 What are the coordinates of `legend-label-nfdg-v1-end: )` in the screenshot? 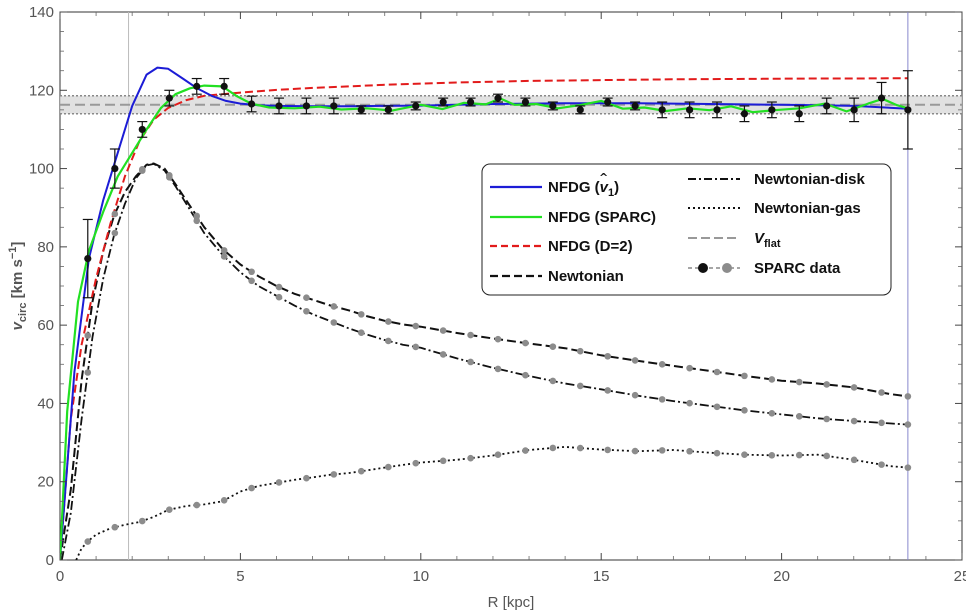 It's located at (616, 187).